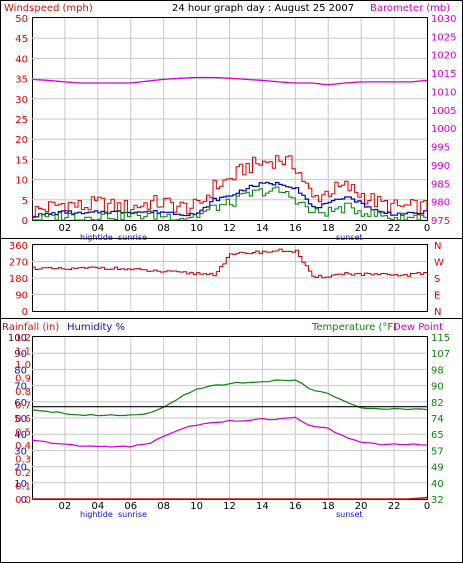 The height and width of the screenshot is (563, 463). What do you see at coordinates (440, 184) in the screenshot?
I see `barometer-y-tick-label: 985` at bounding box center [440, 184].